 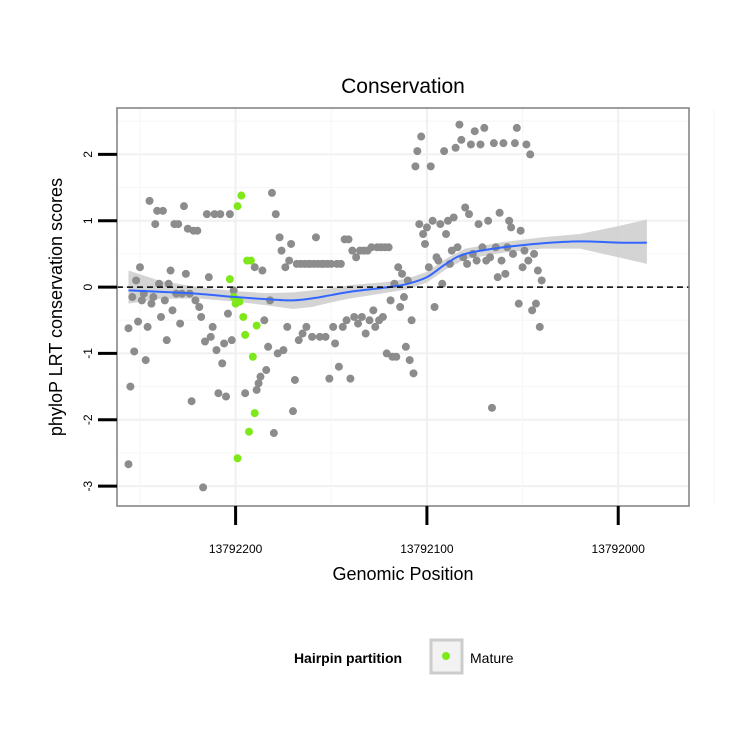 What do you see at coordinates (404, 656) in the screenshot?
I see `legend: Hairpin partition Mature` at bounding box center [404, 656].